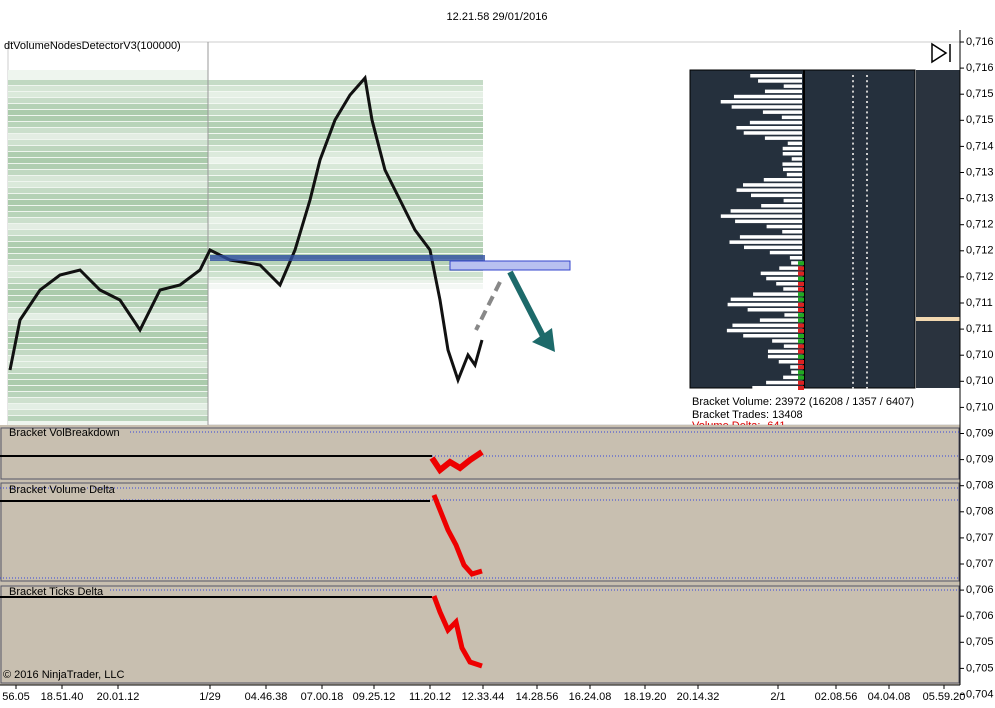  I want to click on ticks-line, so click(457, 632).